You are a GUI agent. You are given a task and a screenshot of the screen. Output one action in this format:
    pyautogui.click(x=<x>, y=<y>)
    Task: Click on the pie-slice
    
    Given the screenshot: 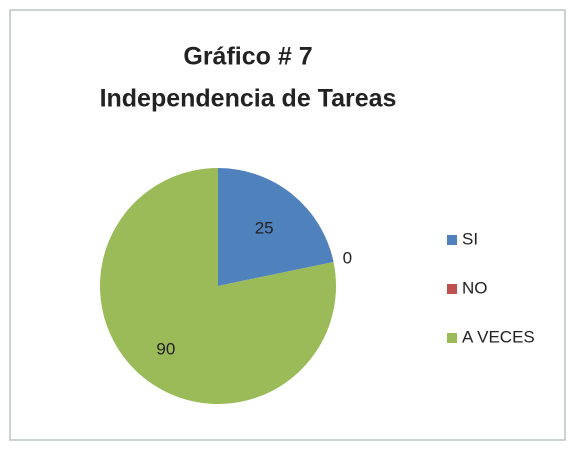 What is the action you would take?
    pyautogui.click(x=276, y=227)
    